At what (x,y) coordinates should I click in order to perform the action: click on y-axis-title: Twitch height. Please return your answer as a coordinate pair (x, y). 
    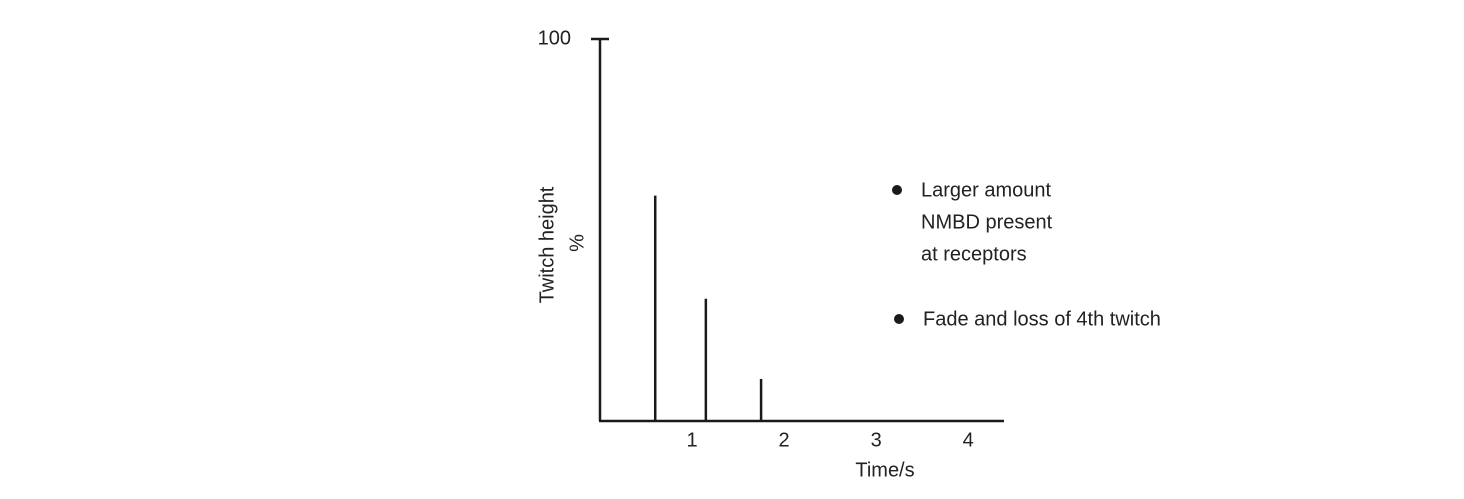
    Looking at the image, I should click on (547, 244).